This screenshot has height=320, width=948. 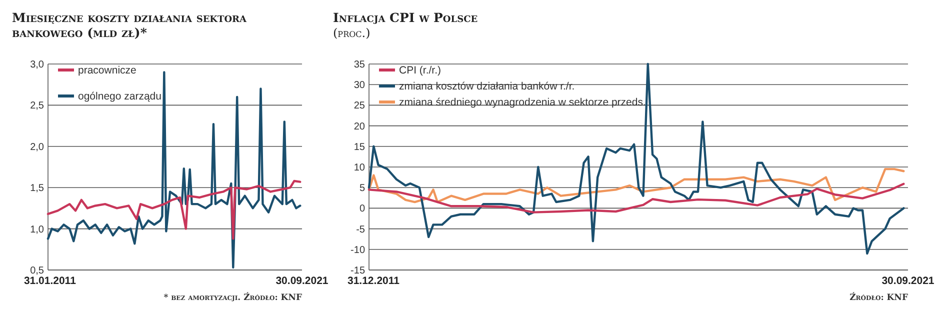 What do you see at coordinates (360, 86) in the screenshot?
I see `y-tick-label: 30` at bounding box center [360, 86].